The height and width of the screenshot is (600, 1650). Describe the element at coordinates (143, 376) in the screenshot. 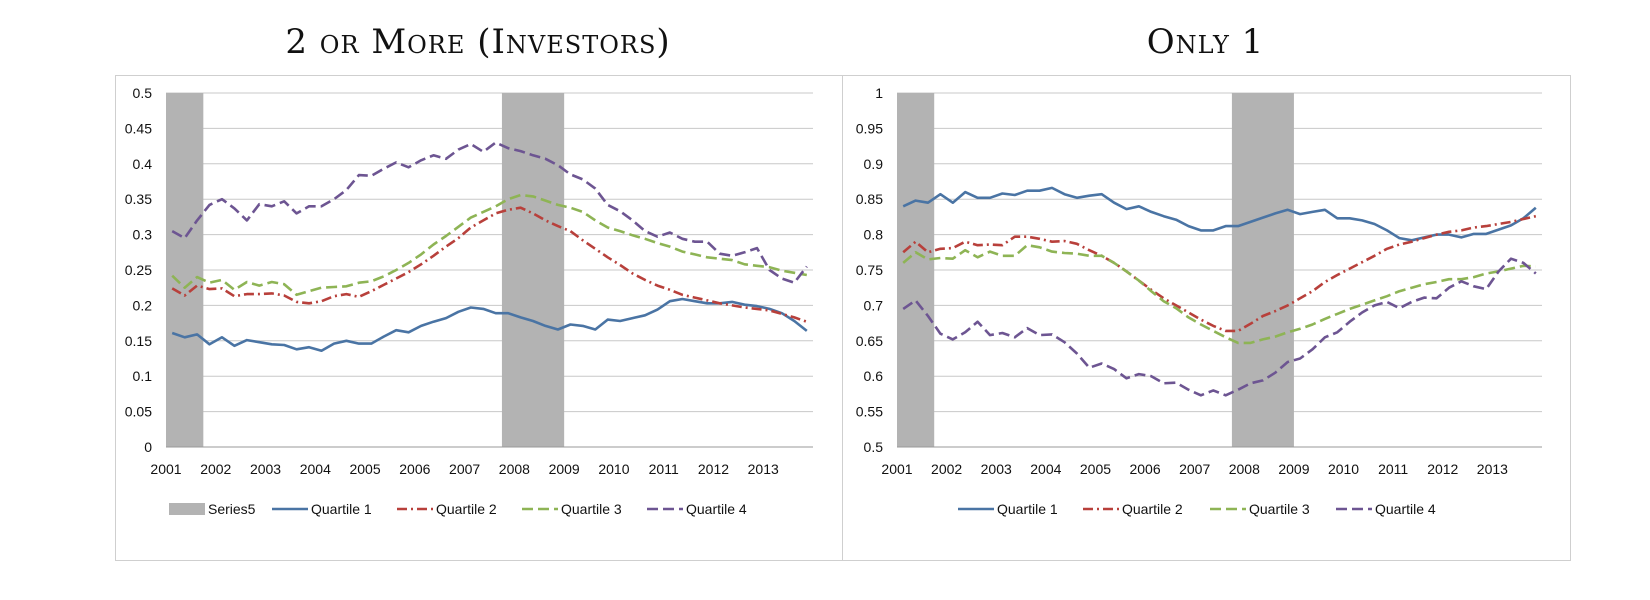

I see `y-tick-label: 0.1` at that location.